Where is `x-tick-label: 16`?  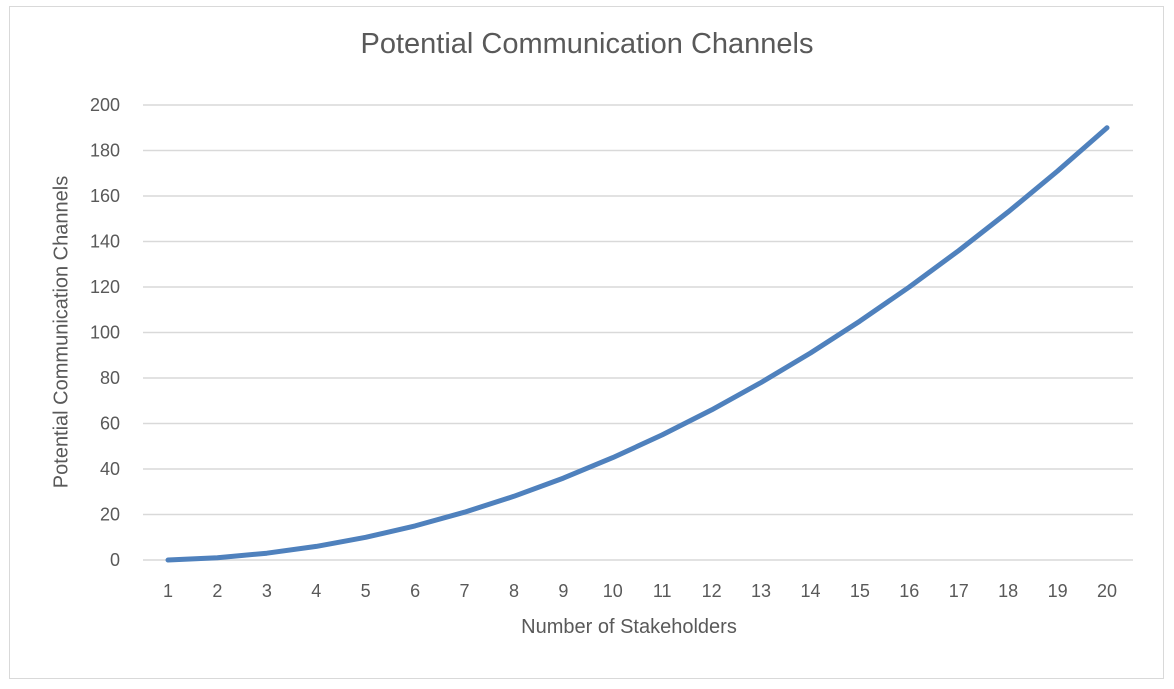 x-tick-label: 16 is located at coordinates (909, 591).